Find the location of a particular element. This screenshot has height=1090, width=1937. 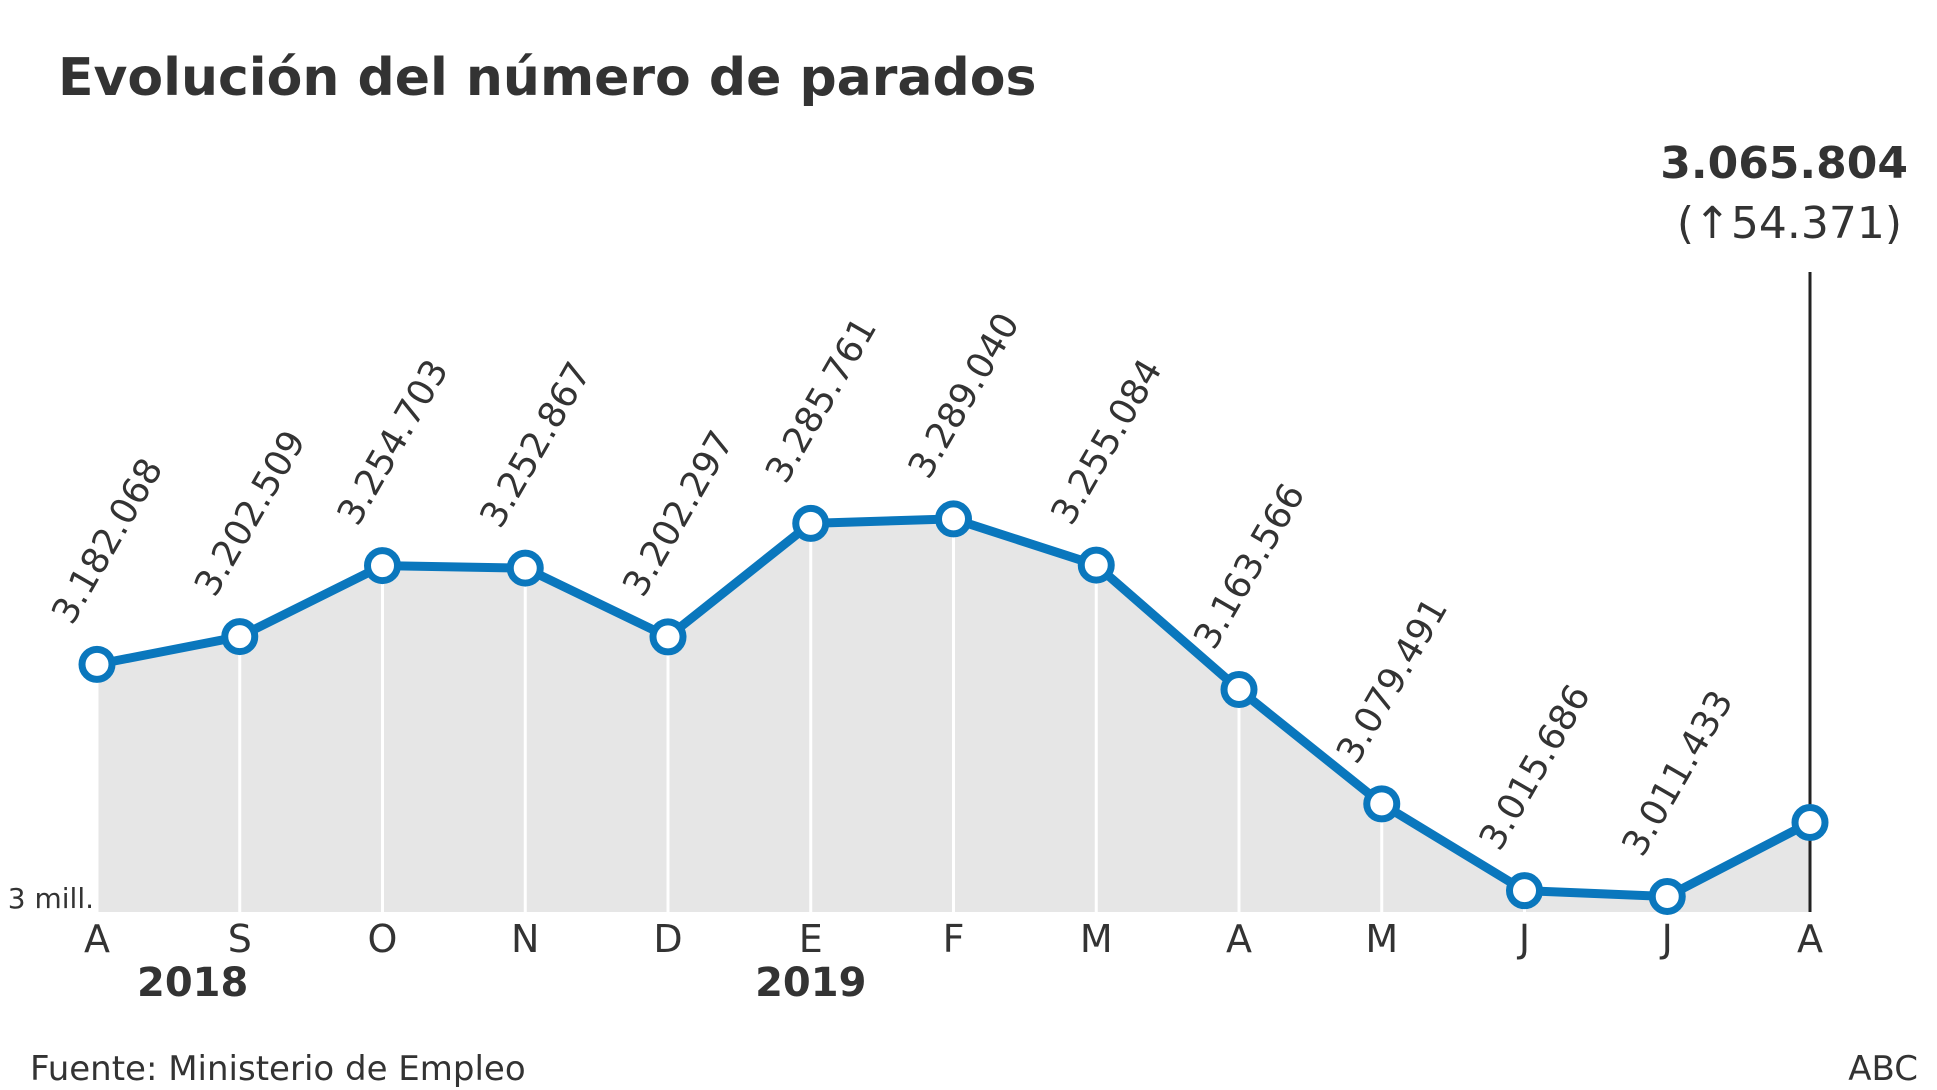

value-label: 3.079.491 is located at coordinates (1392, 680).